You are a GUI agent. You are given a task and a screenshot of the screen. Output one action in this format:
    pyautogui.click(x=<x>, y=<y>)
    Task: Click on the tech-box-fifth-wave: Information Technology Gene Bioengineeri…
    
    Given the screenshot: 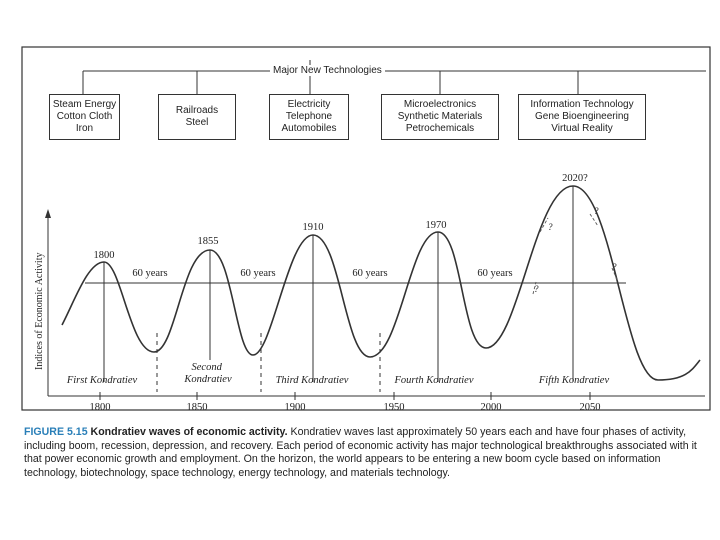 What is the action you would take?
    pyautogui.click(x=582, y=117)
    